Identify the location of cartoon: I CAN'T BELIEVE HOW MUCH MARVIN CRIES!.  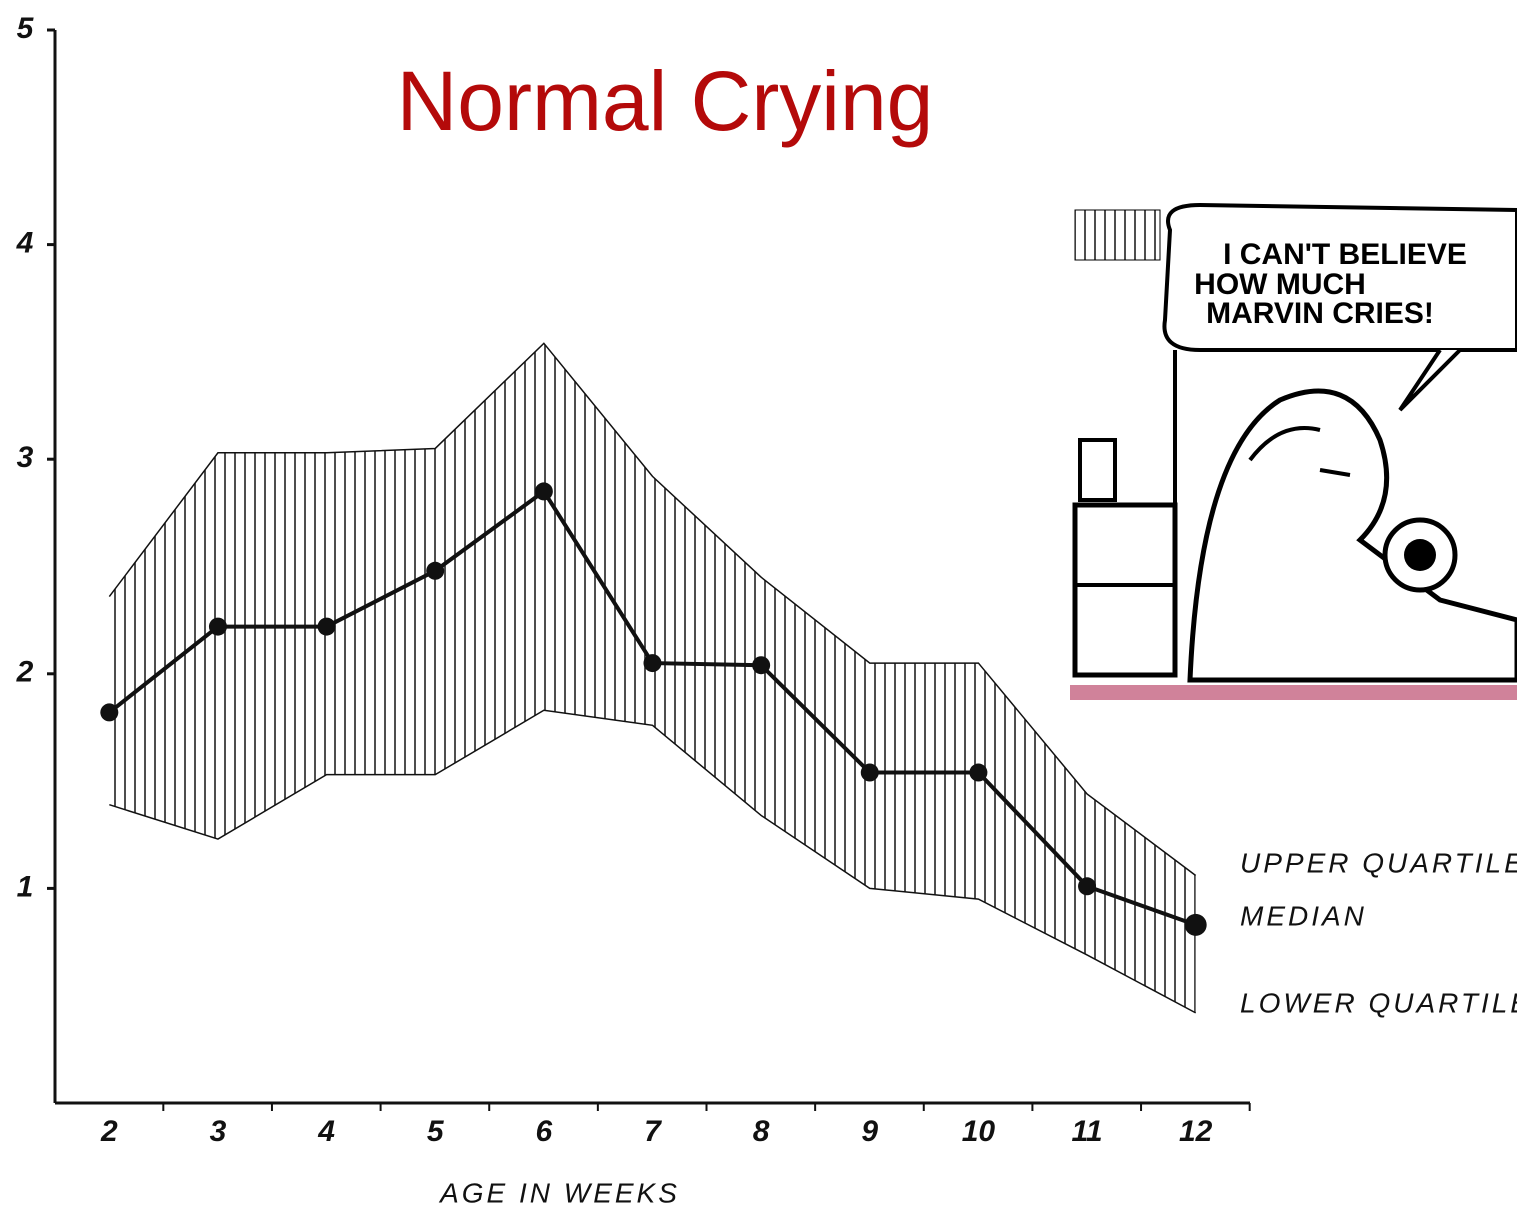
(1293, 442).